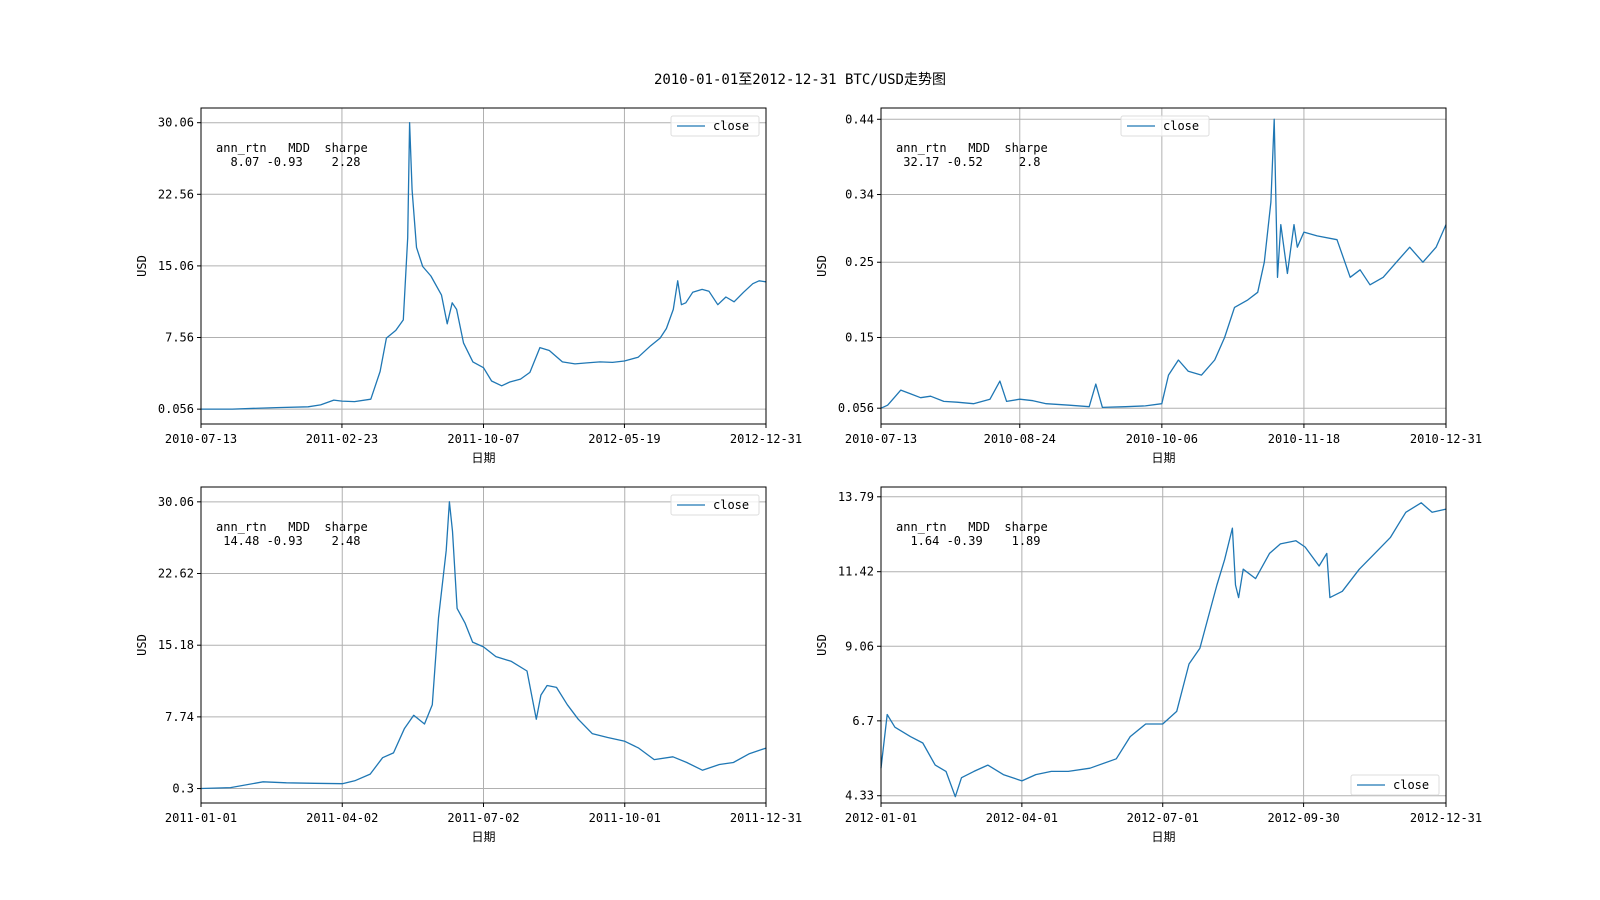 The width and height of the screenshot is (1600, 900). What do you see at coordinates (176, 194) in the screenshot?
I see `y-tick-label: 22.56` at bounding box center [176, 194].